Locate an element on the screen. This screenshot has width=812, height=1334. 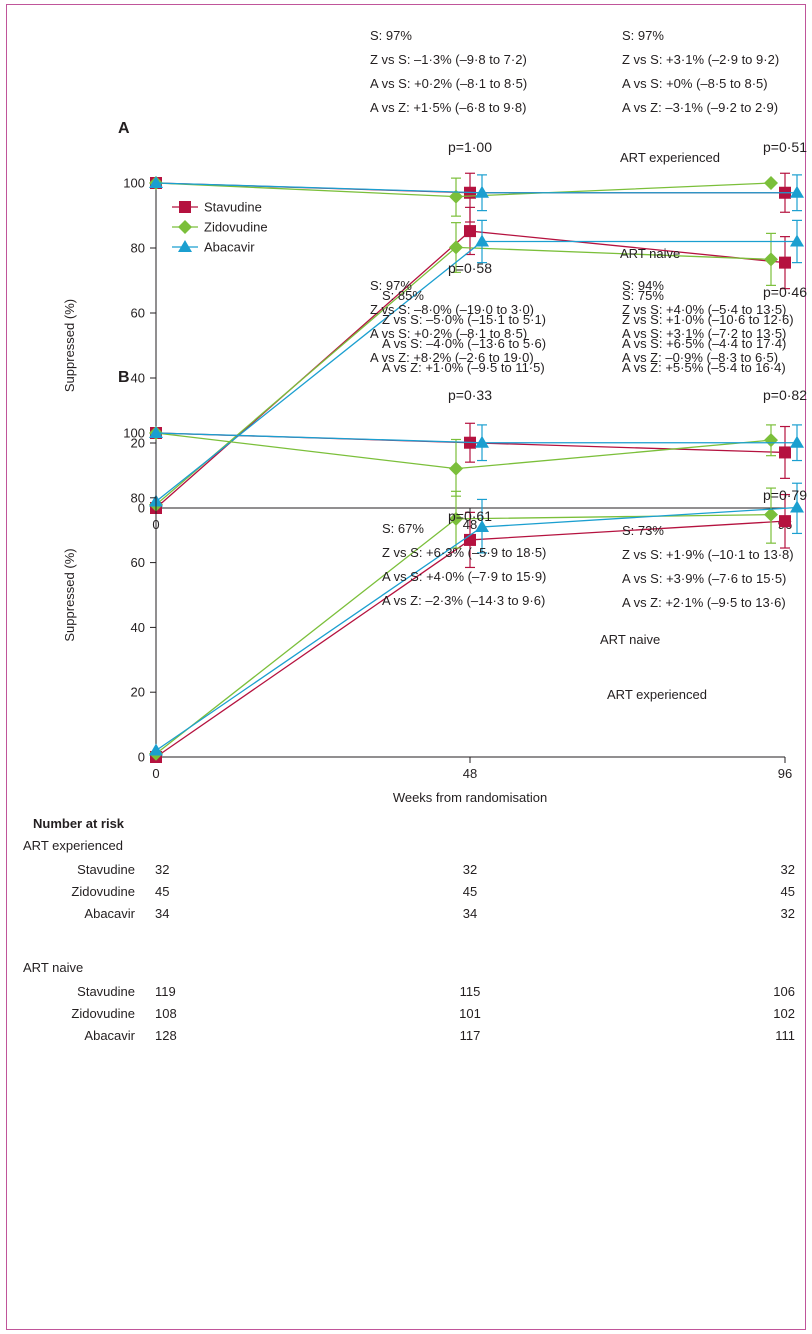
series-line-zidovudine is located at coordinates (463, 376).